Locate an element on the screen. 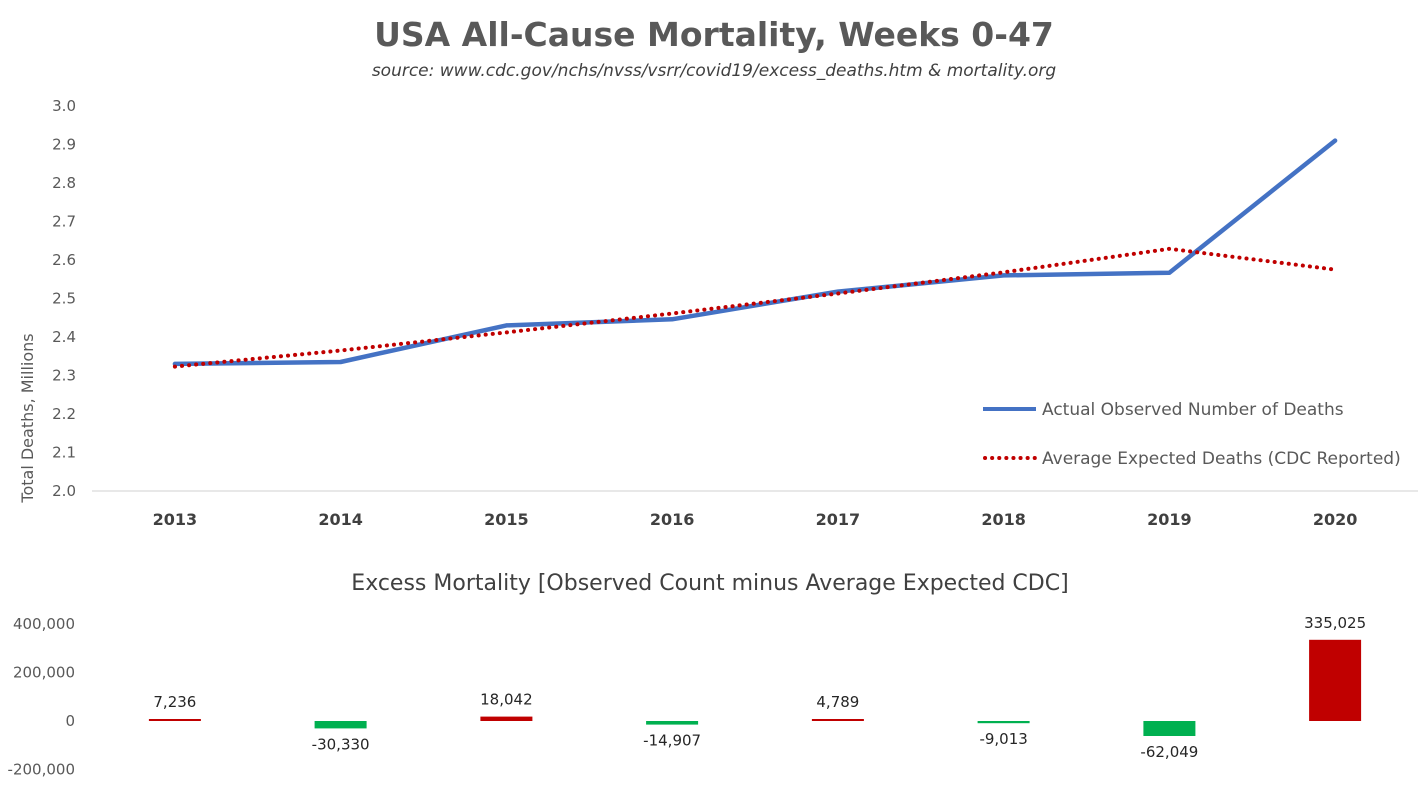 This screenshot has width=1428, height=793. y-tick-label: 3.0 is located at coordinates (64, 106).